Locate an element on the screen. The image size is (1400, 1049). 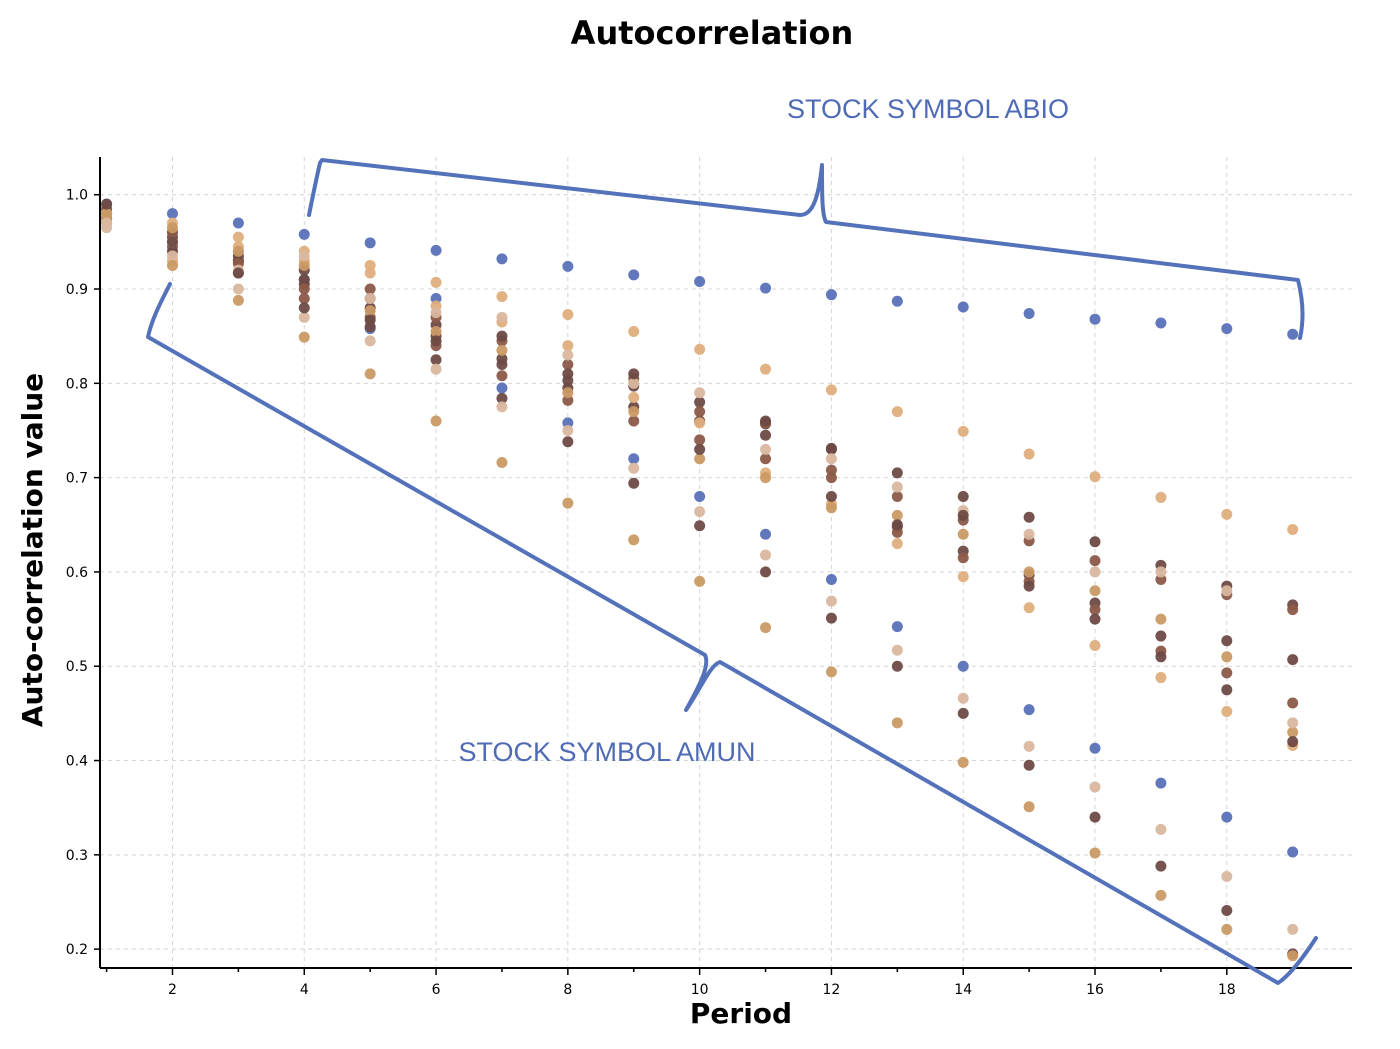
x-tick-label: 4 is located at coordinates (304, 990).